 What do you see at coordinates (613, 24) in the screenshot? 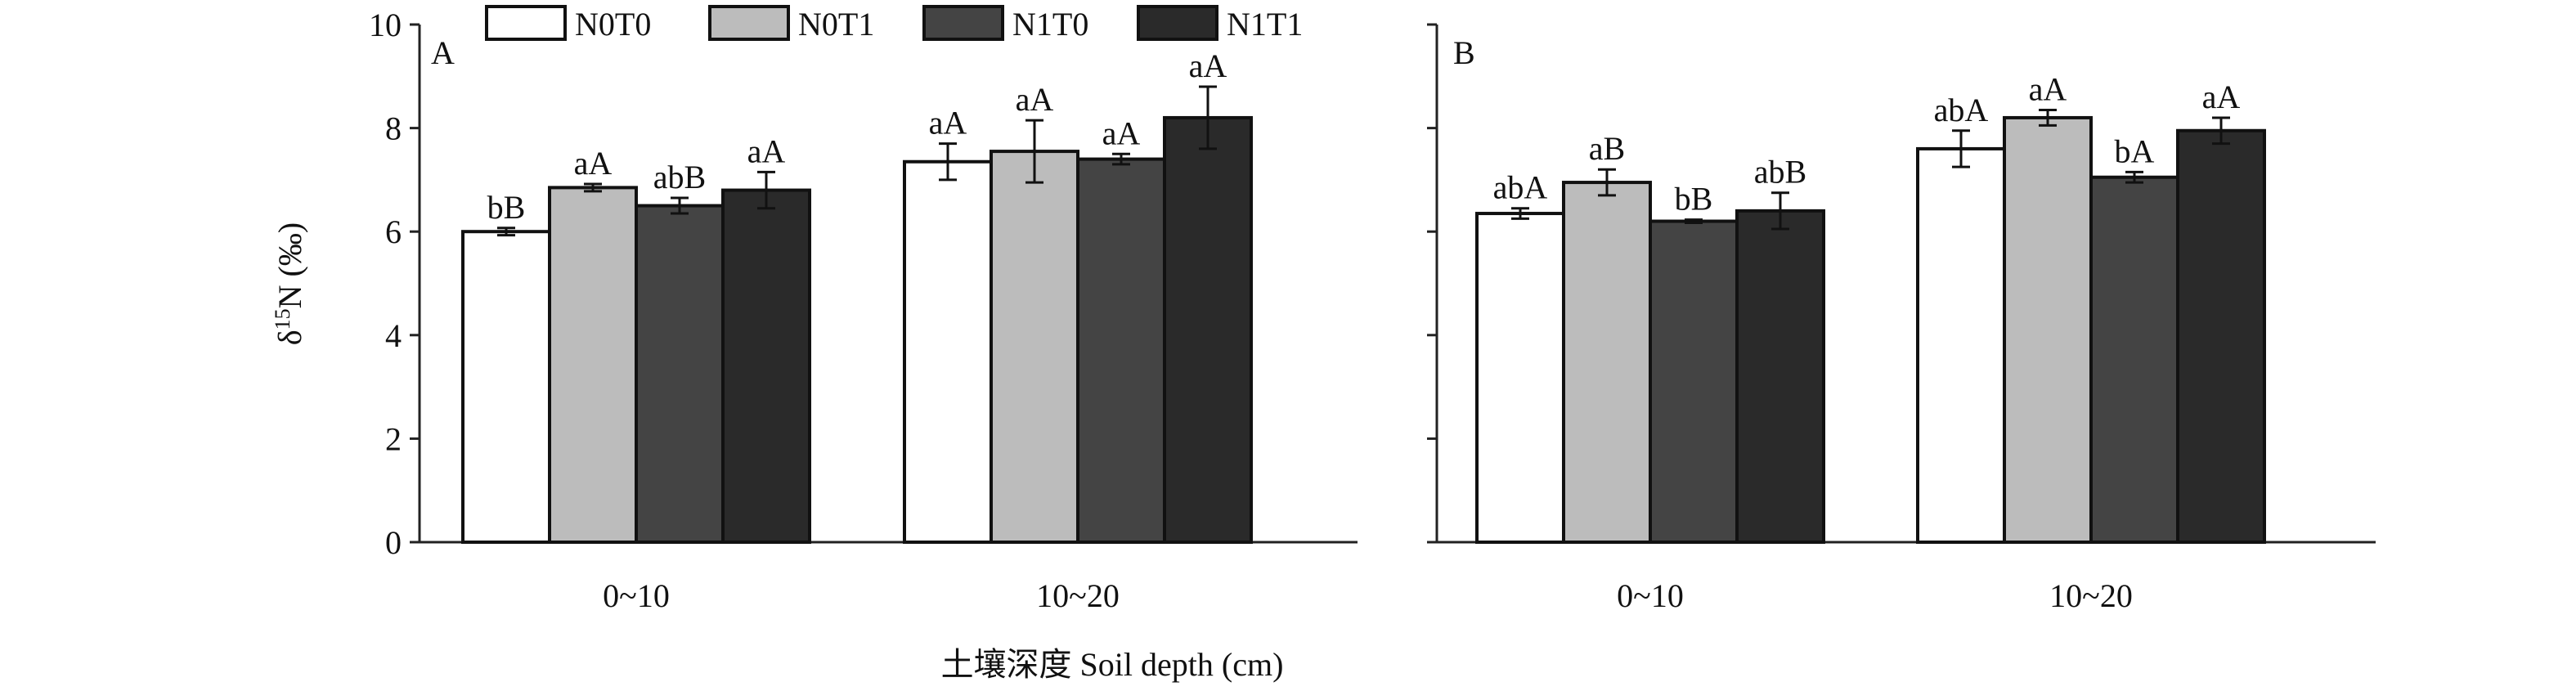
I see `legend-label: N0T0` at bounding box center [613, 24].